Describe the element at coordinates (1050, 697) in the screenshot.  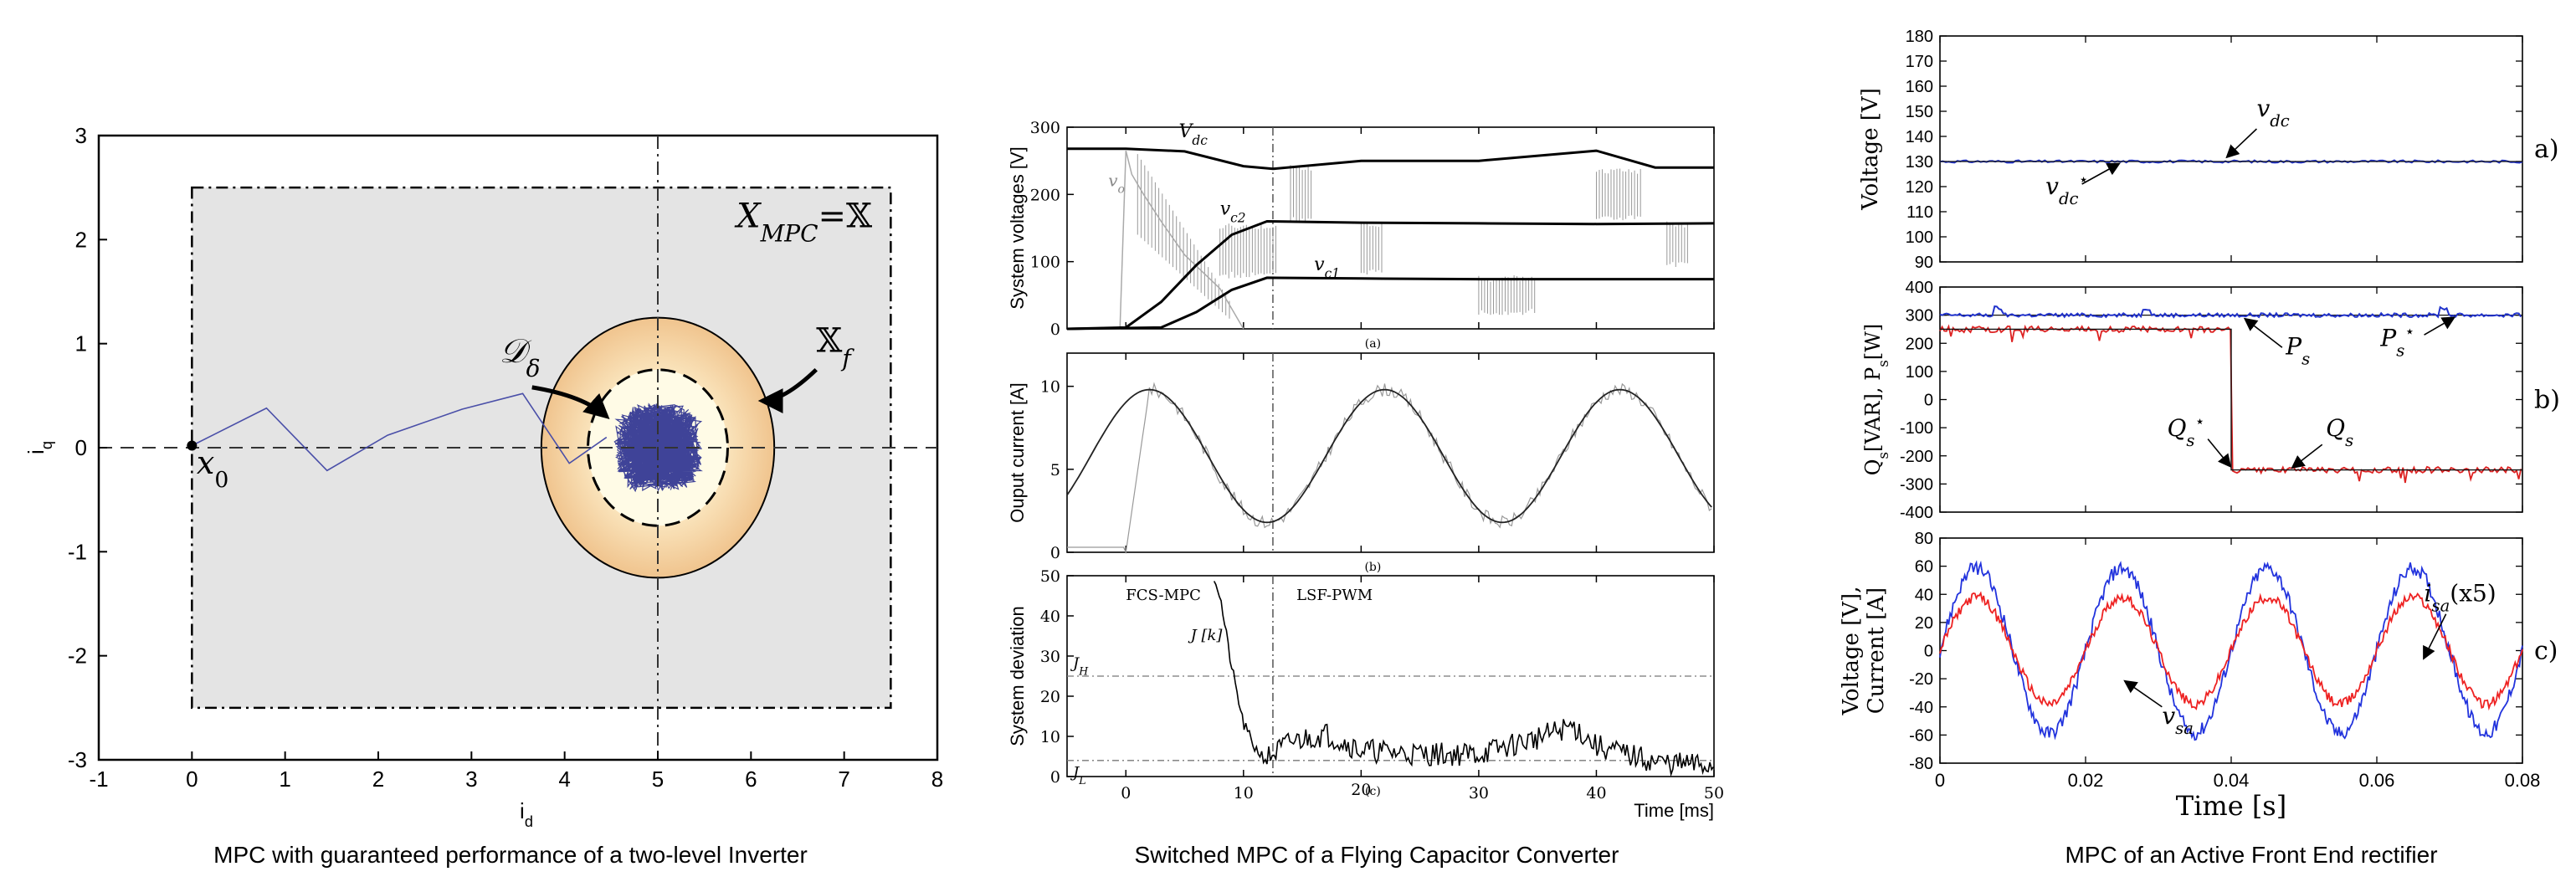
I see `y-tick-label: 20` at that location.